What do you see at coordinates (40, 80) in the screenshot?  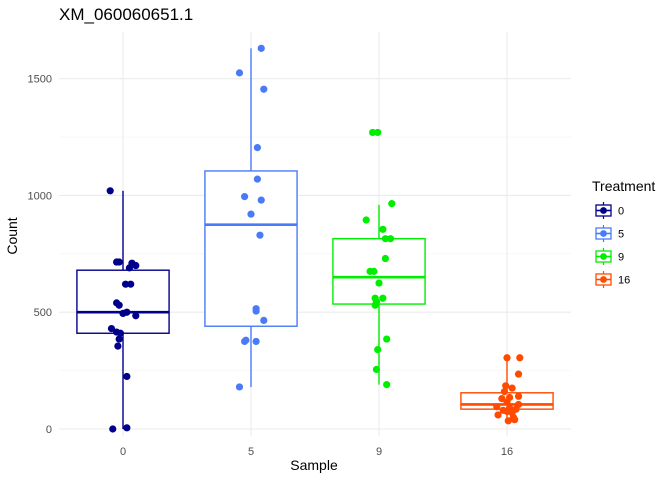 I see `y-tick-label: 1500` at bounding box center [40, 80].